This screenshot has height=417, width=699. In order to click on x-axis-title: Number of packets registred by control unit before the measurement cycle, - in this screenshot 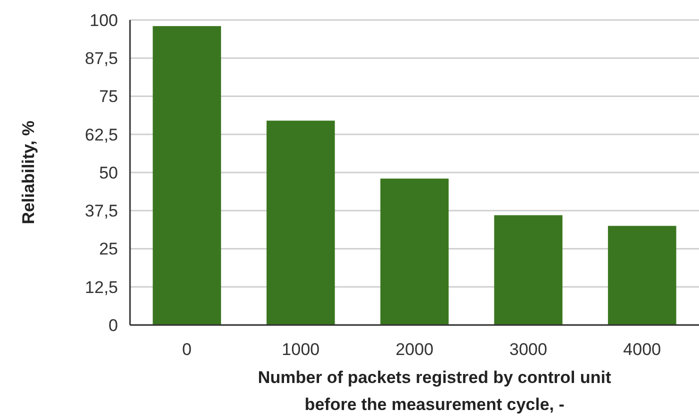, I will do `click(435, 391)`.